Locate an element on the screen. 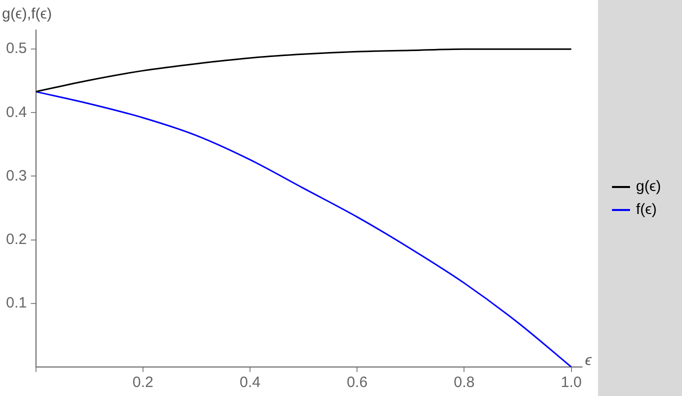  x-tick-label: 1.0 is located at coordinates (571, 383).